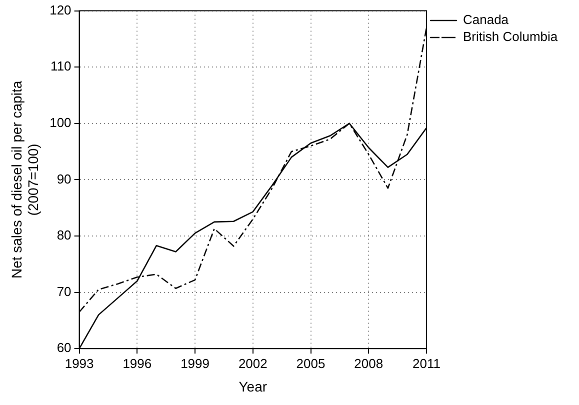  I want to click on y-tick-label: 100, so click(61, 122).